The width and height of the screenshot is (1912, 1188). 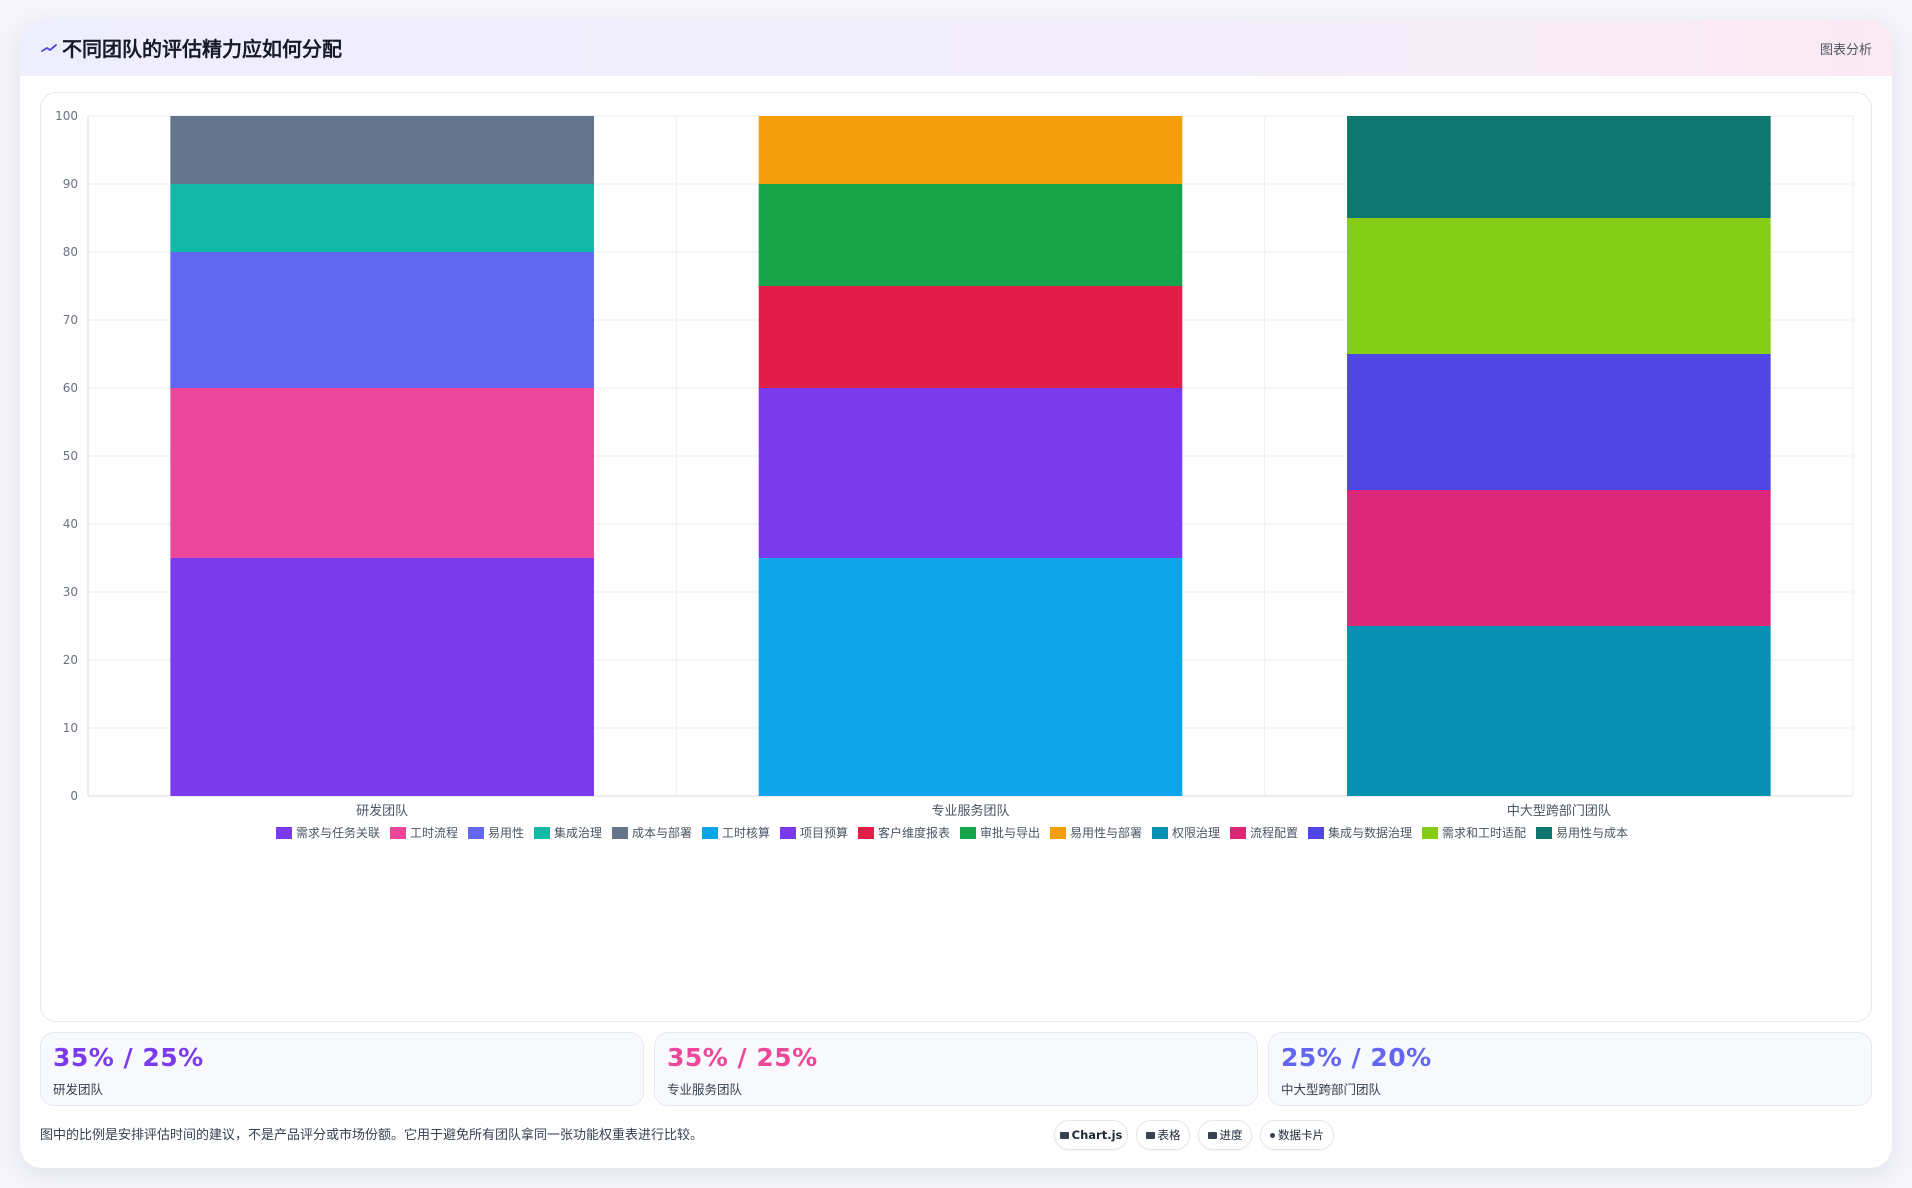 What do you see at coordinates (78, 1089) in the screenshot?
I see `stat-label: 研发团队` at bounding box center [78, 1089].